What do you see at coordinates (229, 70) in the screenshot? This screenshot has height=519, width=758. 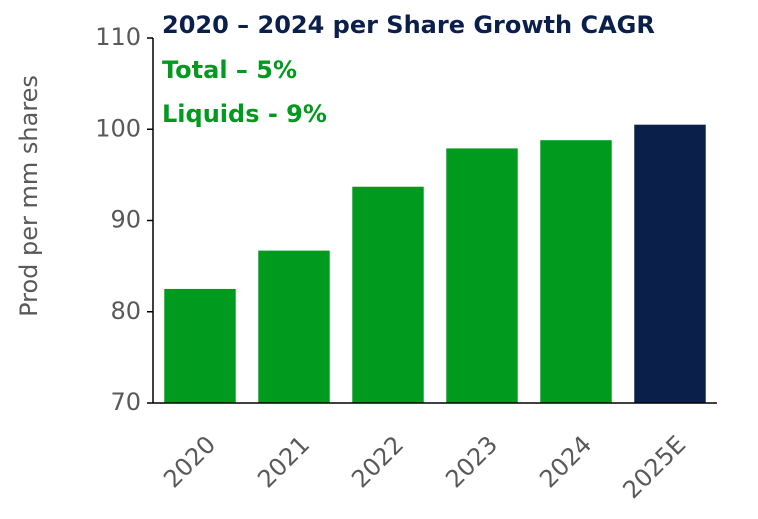 I see `annotation: Total – 5%` at bounding box center [229, 70].